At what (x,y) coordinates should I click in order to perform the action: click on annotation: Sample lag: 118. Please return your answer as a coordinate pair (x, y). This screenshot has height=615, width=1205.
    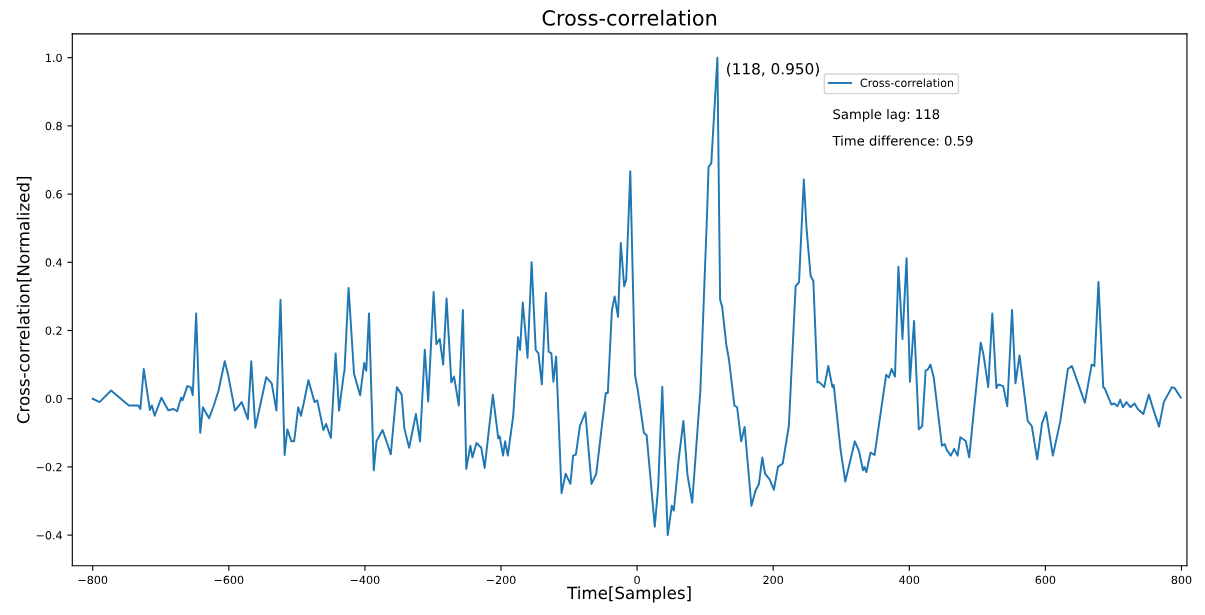
    Looking at the image, I should click on (886, 115).